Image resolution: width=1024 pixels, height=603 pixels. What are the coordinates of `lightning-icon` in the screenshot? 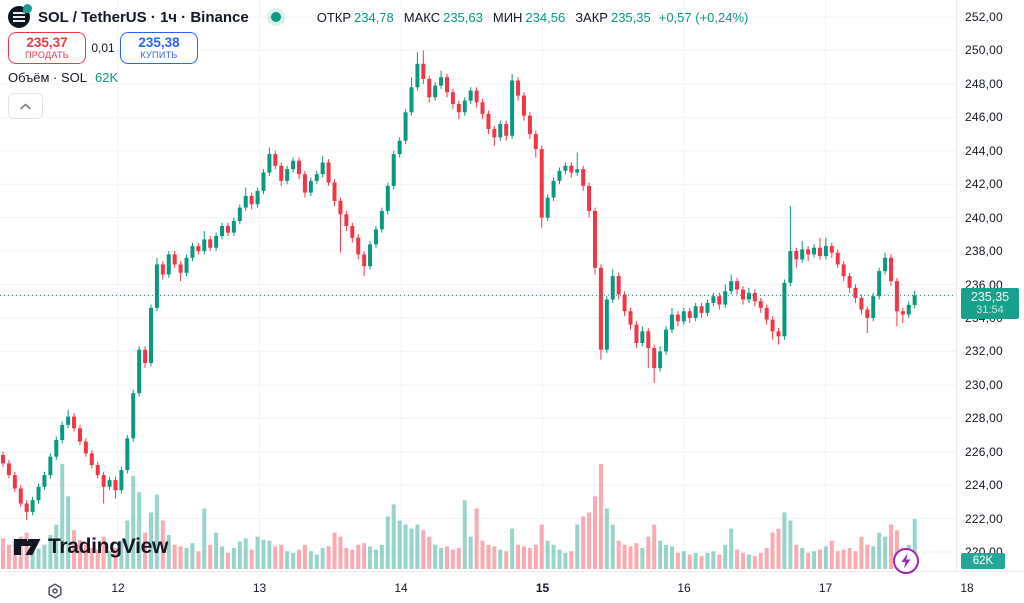 It's located at (906, 561).